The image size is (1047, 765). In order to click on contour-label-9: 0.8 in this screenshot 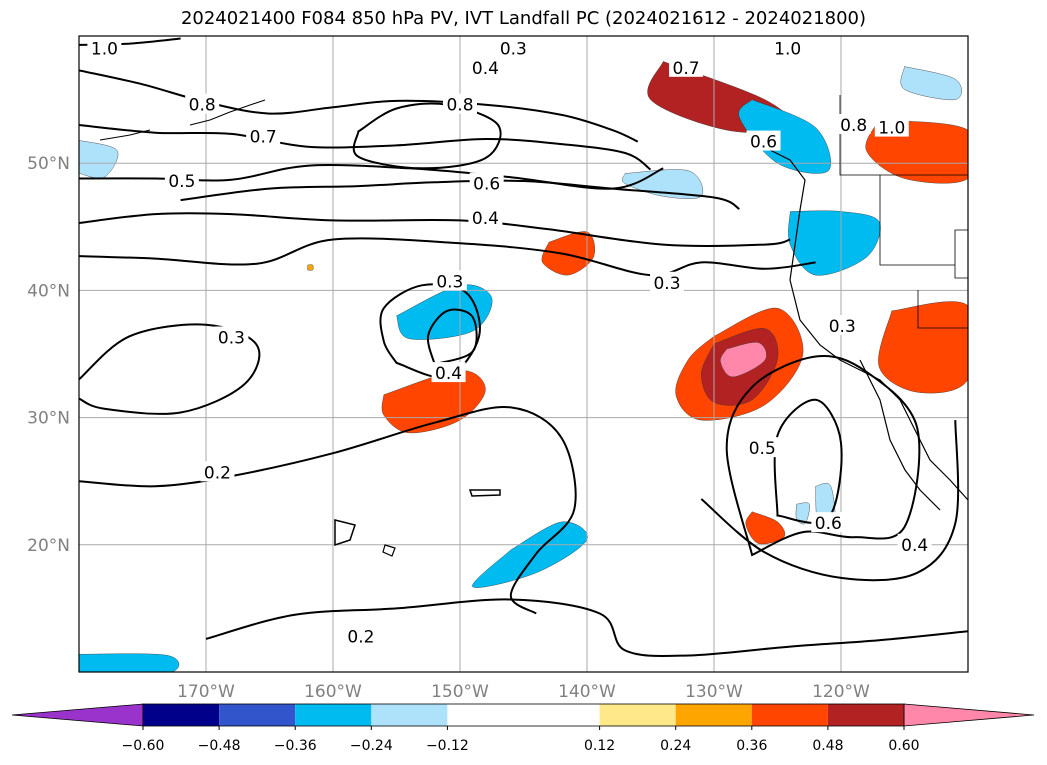, I will do `click(853, 126)`.